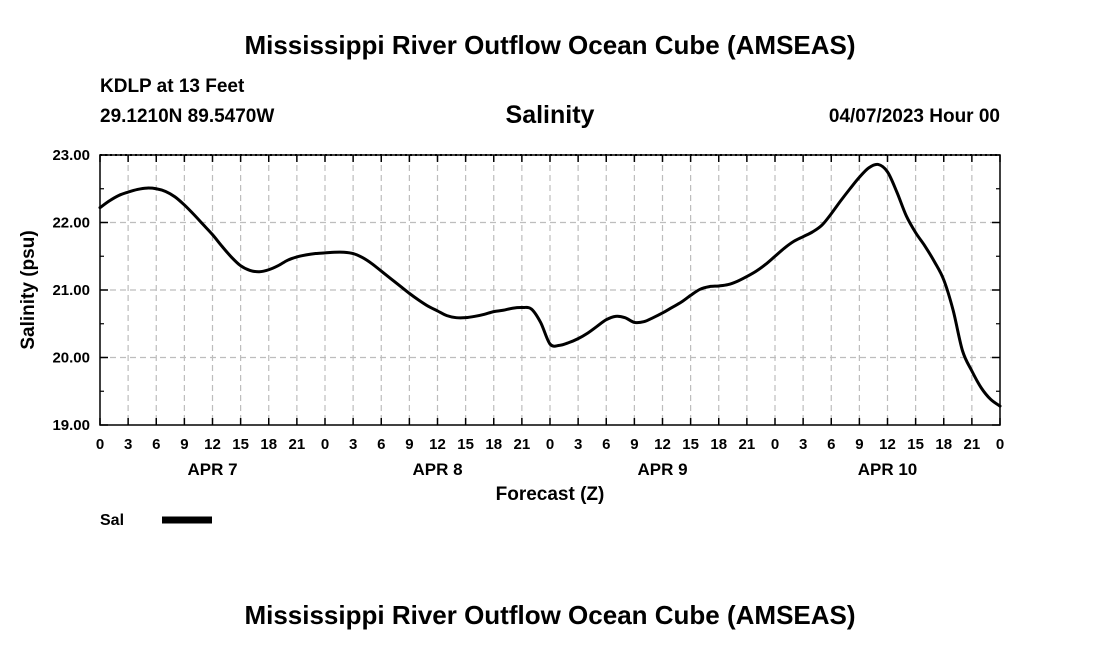  I want to click on y-tick-label: 21.00, so click(71, 290).